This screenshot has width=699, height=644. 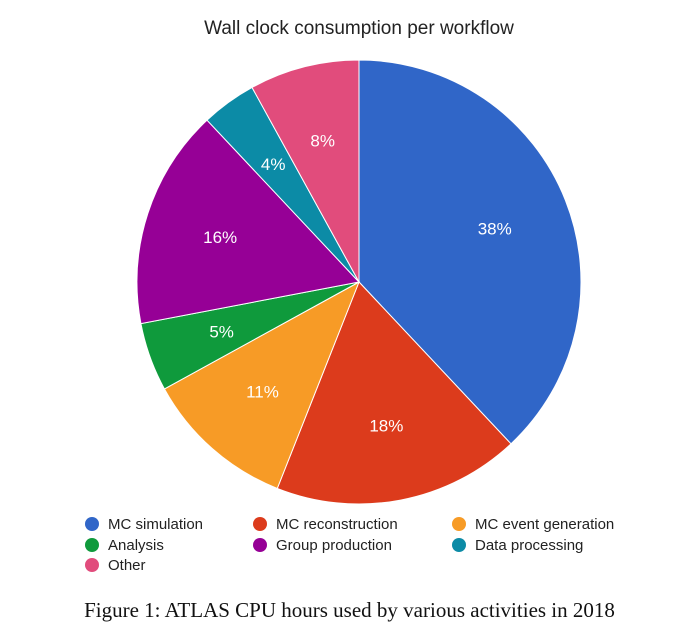 I want to click on legend-label: Group production, so click(x=334, y=545).